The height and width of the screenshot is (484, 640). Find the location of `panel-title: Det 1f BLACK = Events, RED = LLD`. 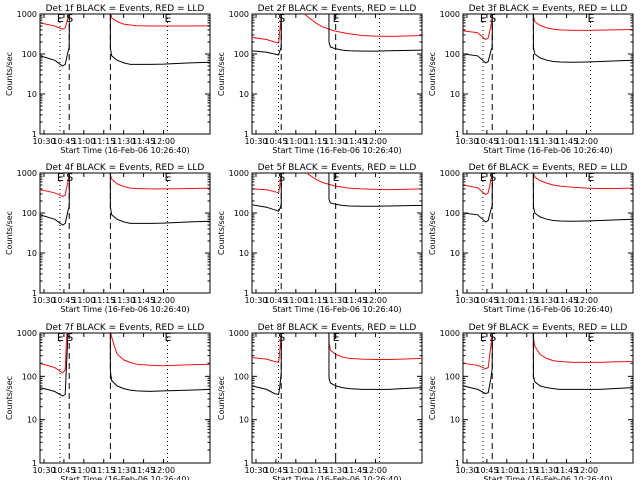

panel-title: Det 1f BLACK = Events, RED = LLD is located at coordinates (125, 9).